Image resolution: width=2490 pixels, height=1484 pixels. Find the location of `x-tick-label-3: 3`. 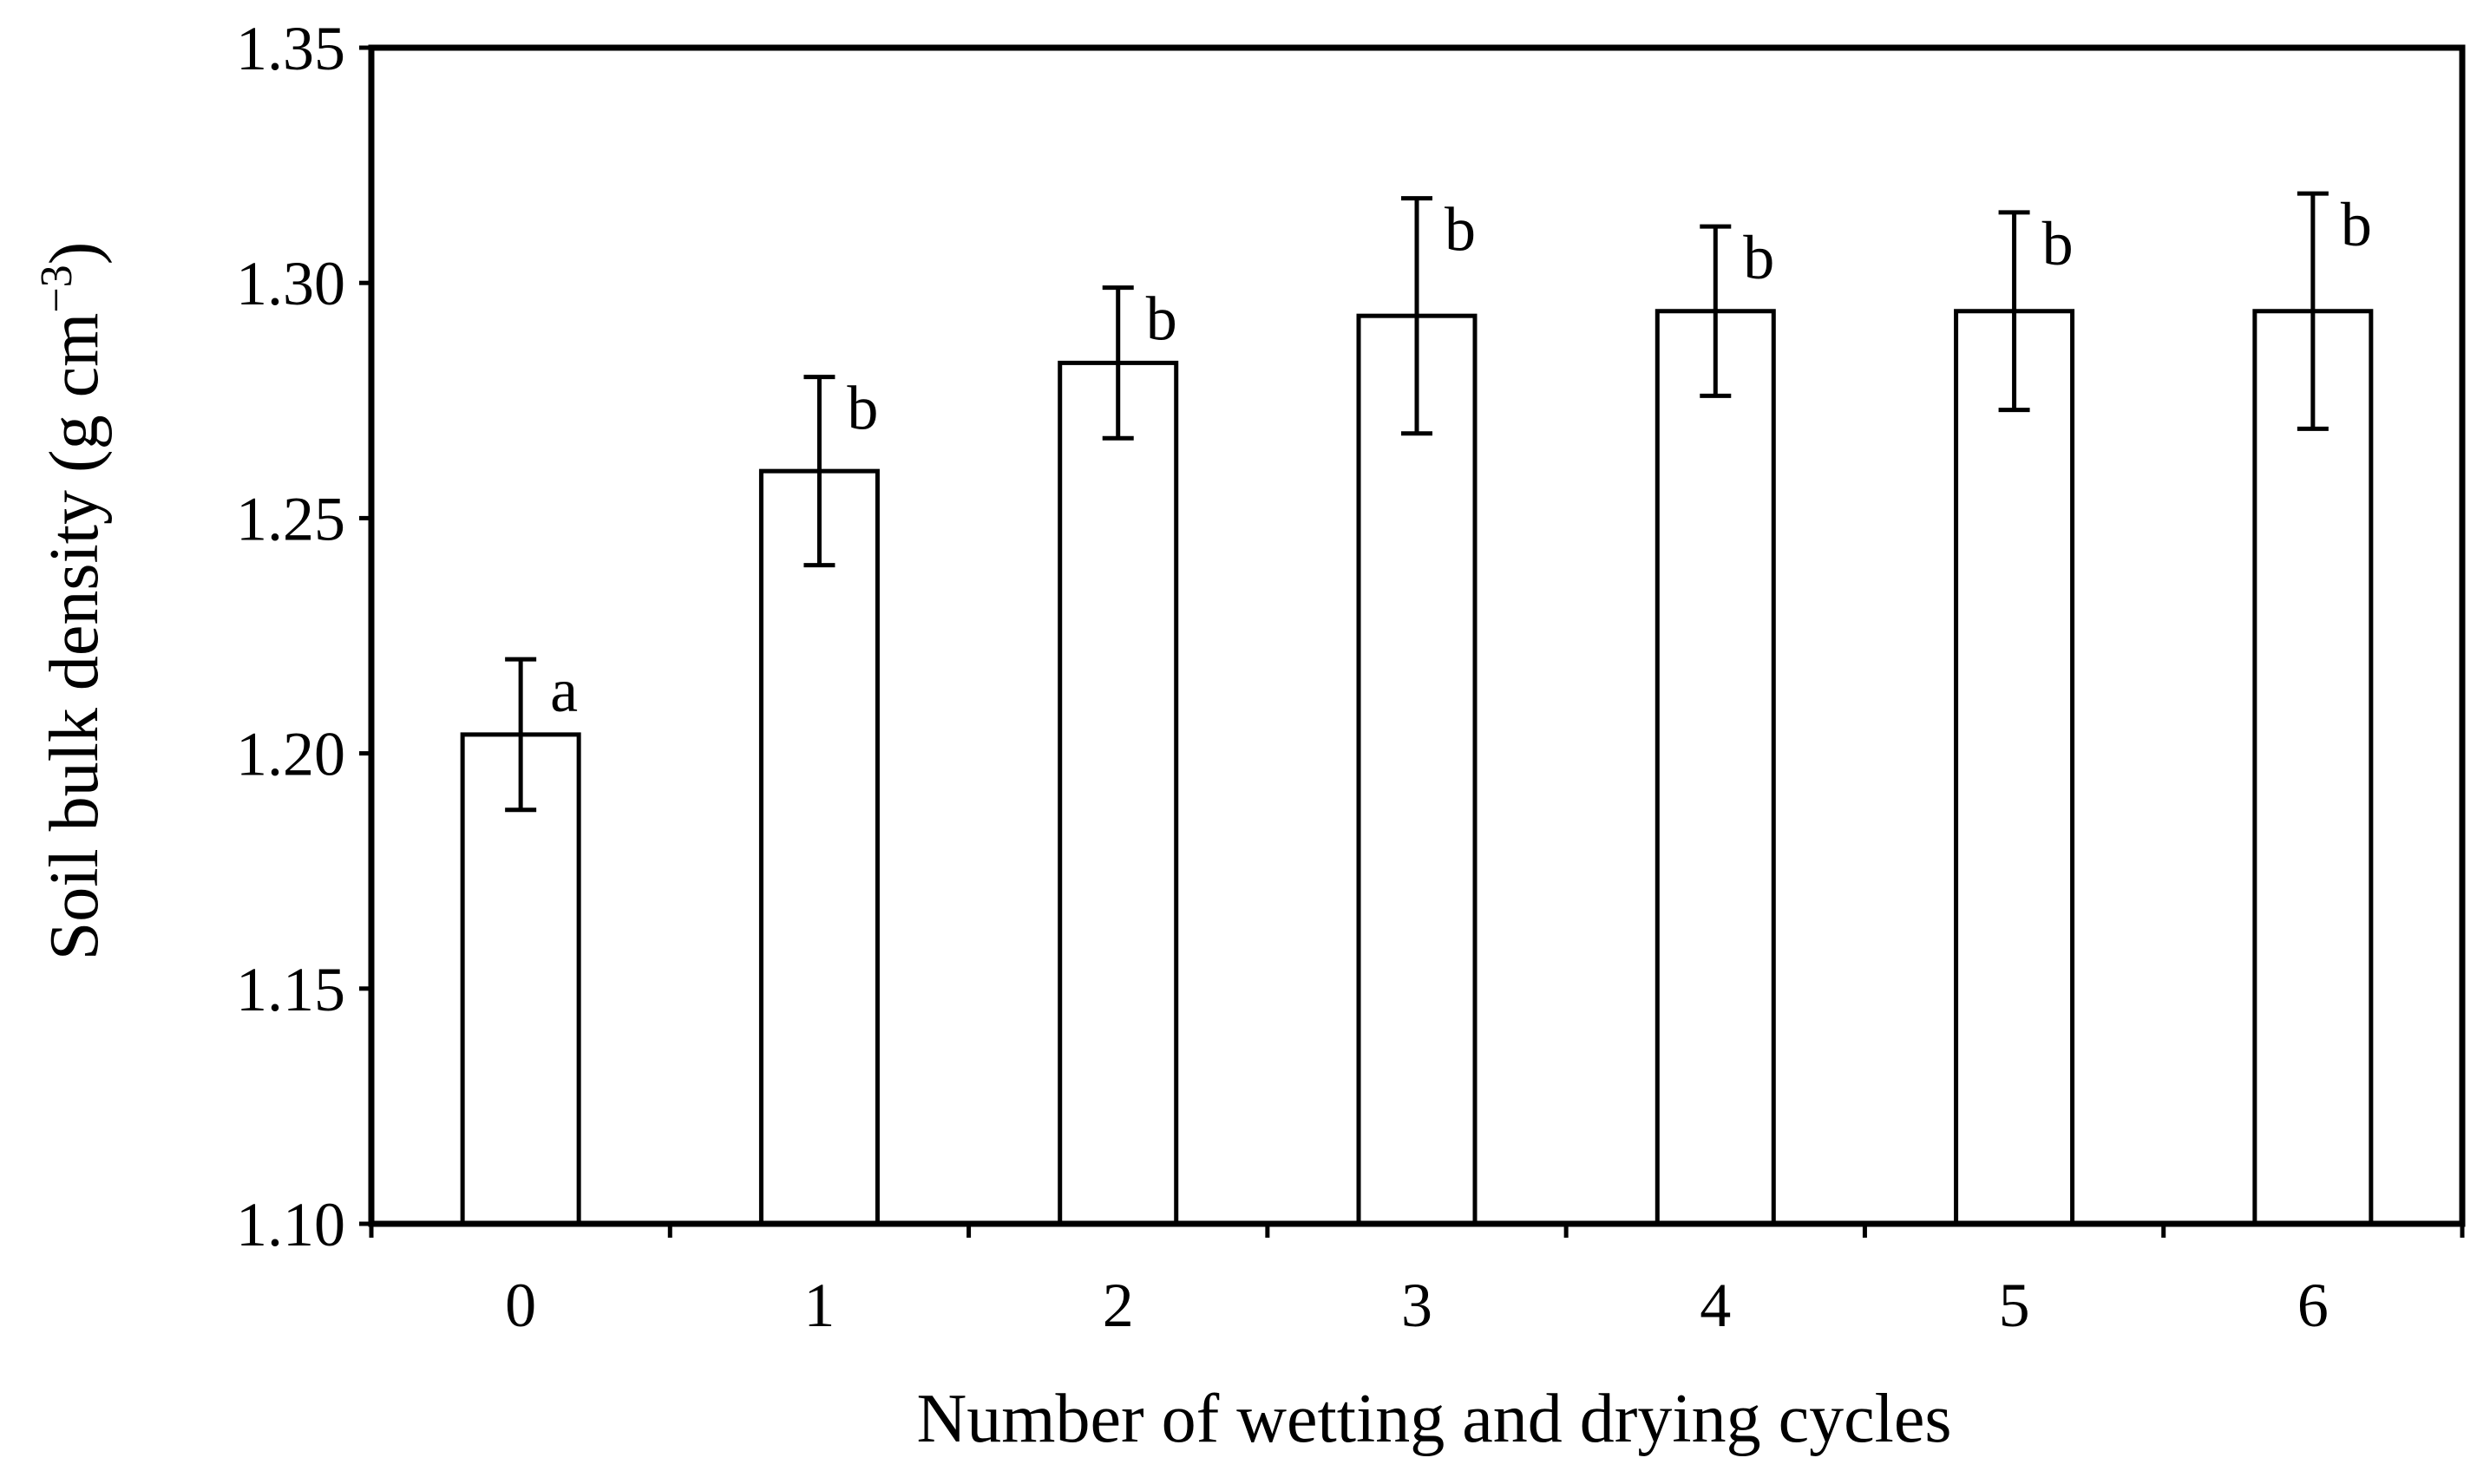

x-tick-label-3: 3 is located at coordinates (1416, 1306).